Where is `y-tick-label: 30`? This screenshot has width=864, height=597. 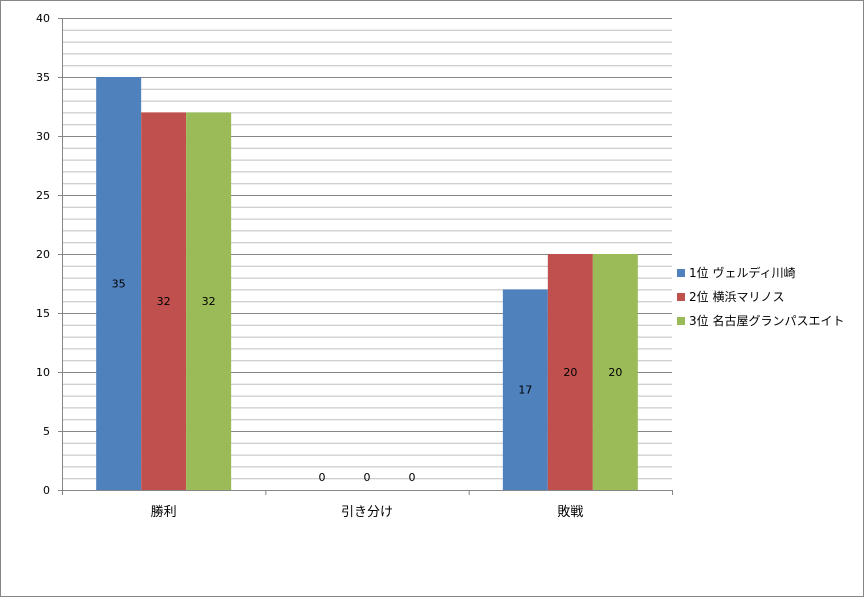
y-tick-label: 30 is located at coordinates (43, 136).